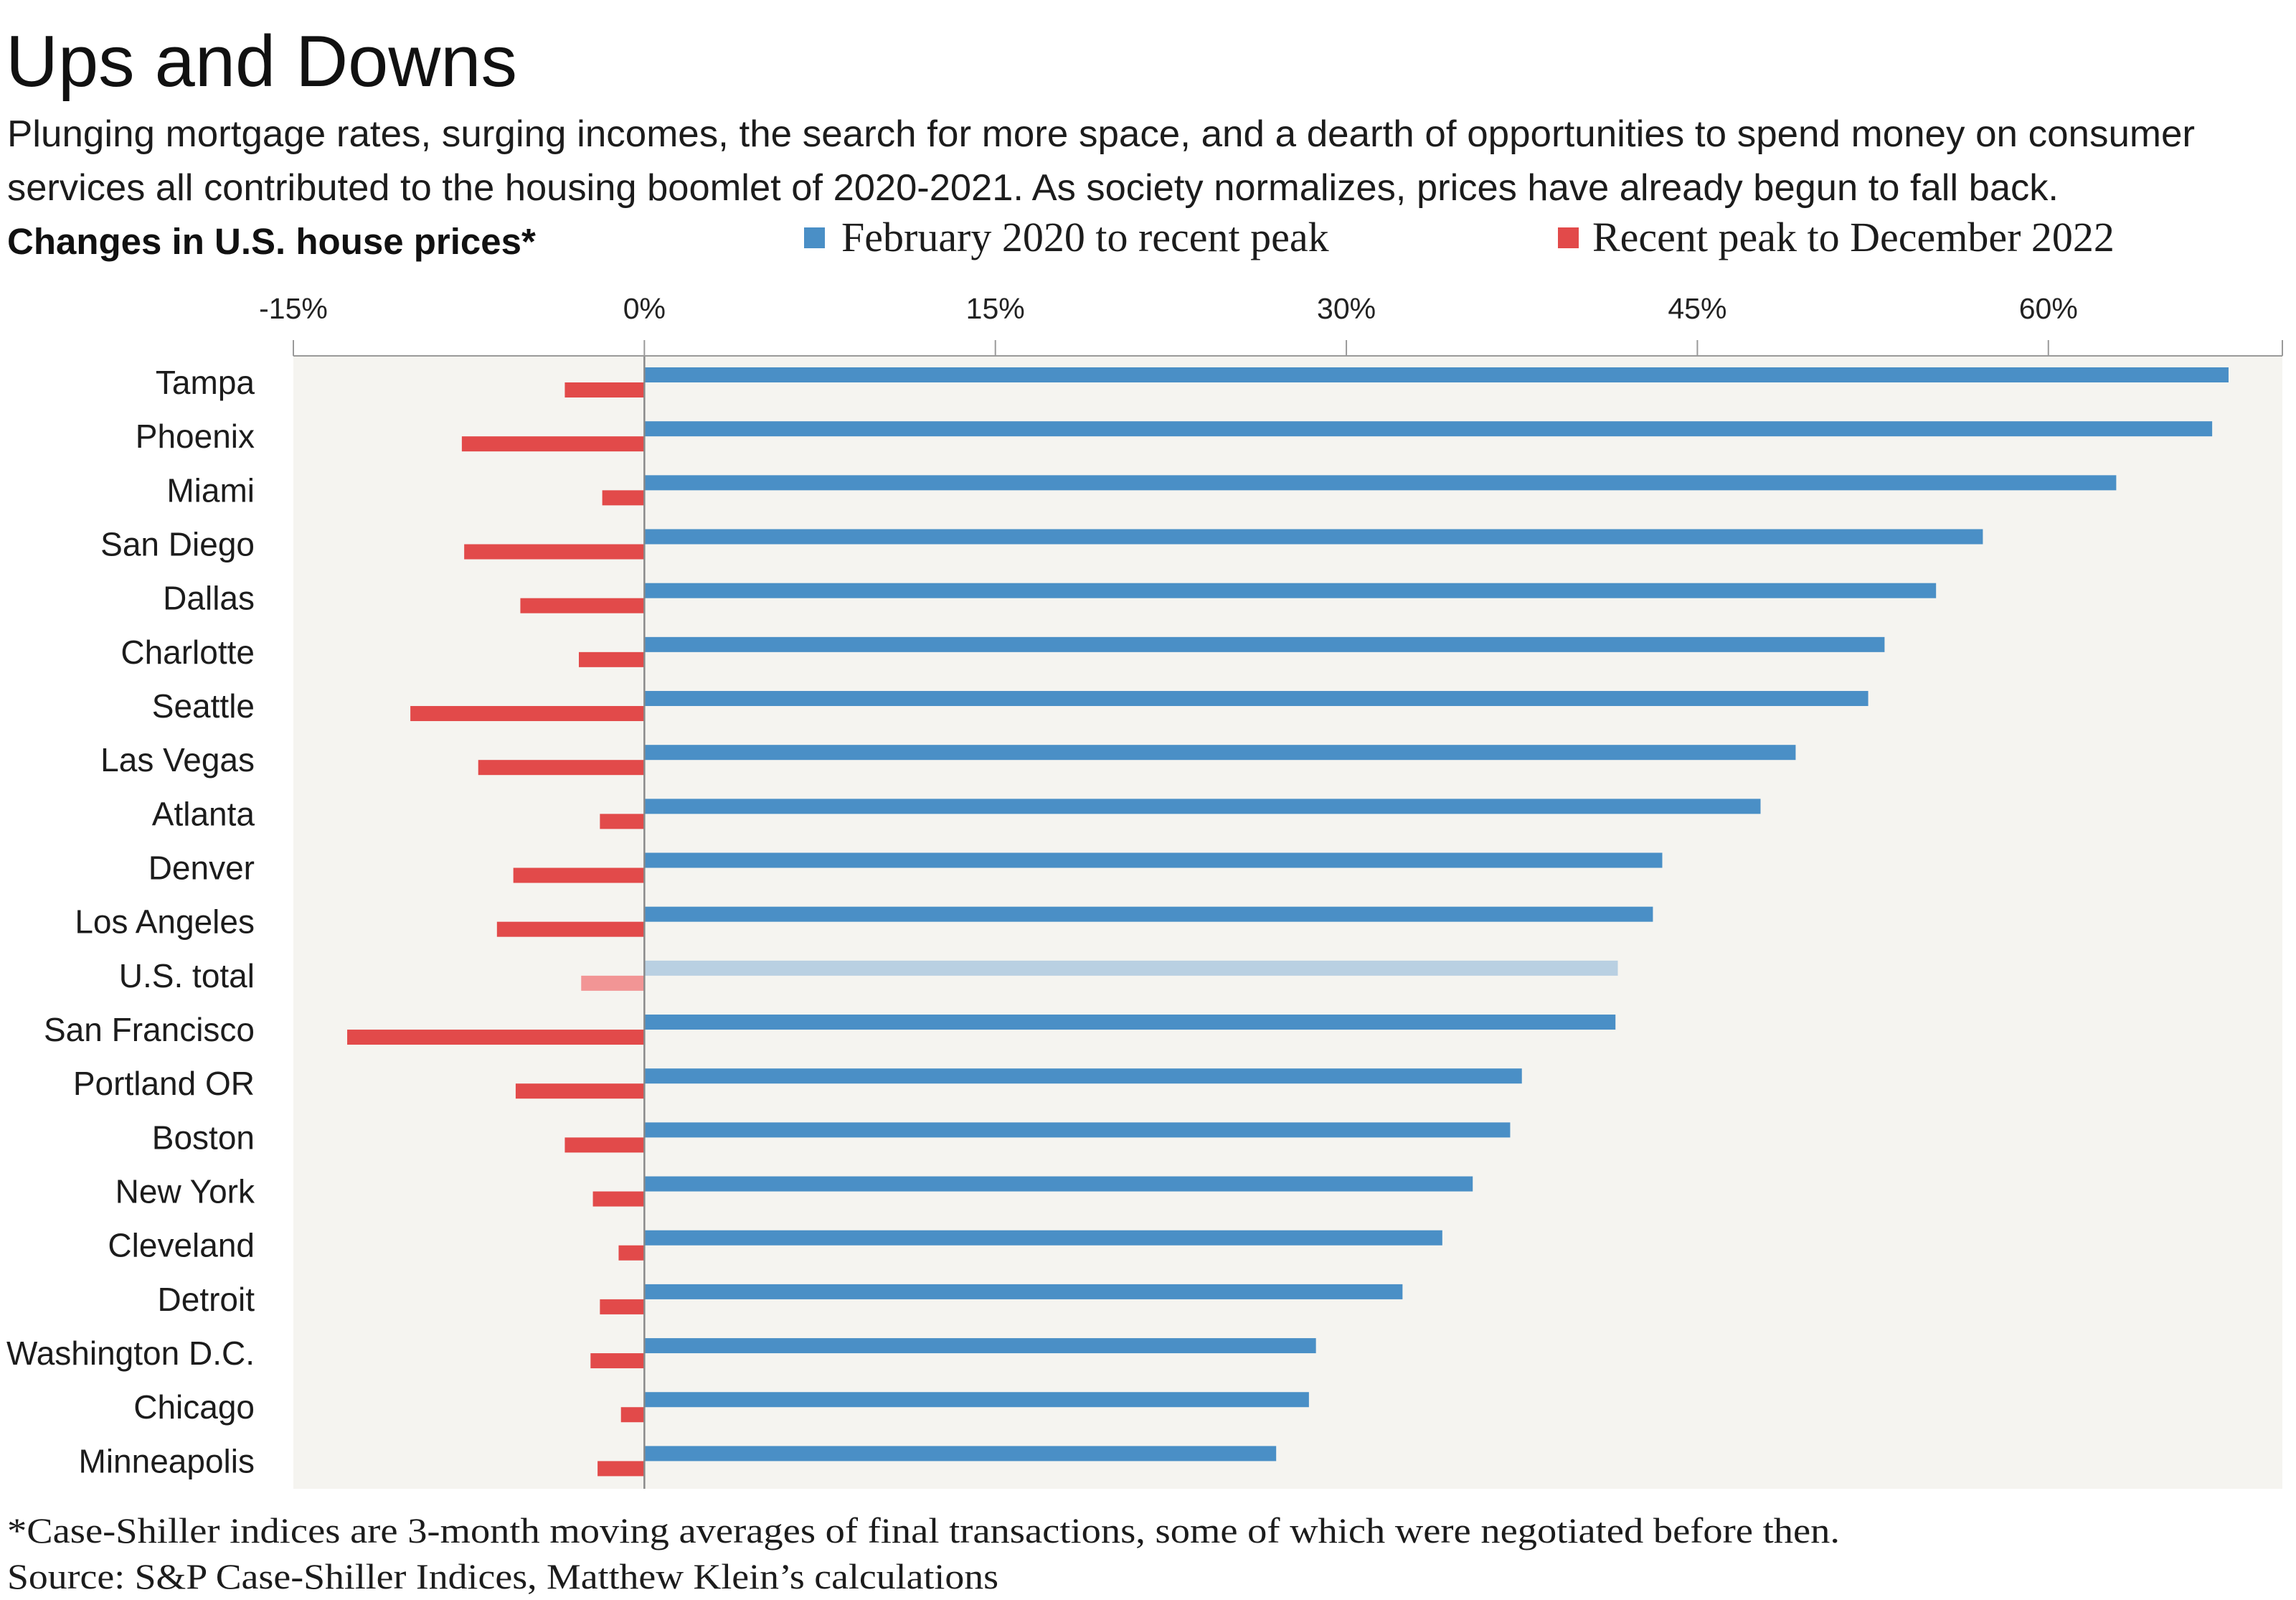 Image resolution: width=2296 pixels, height=1600 pixels. Describe the element at coordinates (271, 241) in the screenshot. I see `chart-title: Changes in U.S. house prices*` at that location.